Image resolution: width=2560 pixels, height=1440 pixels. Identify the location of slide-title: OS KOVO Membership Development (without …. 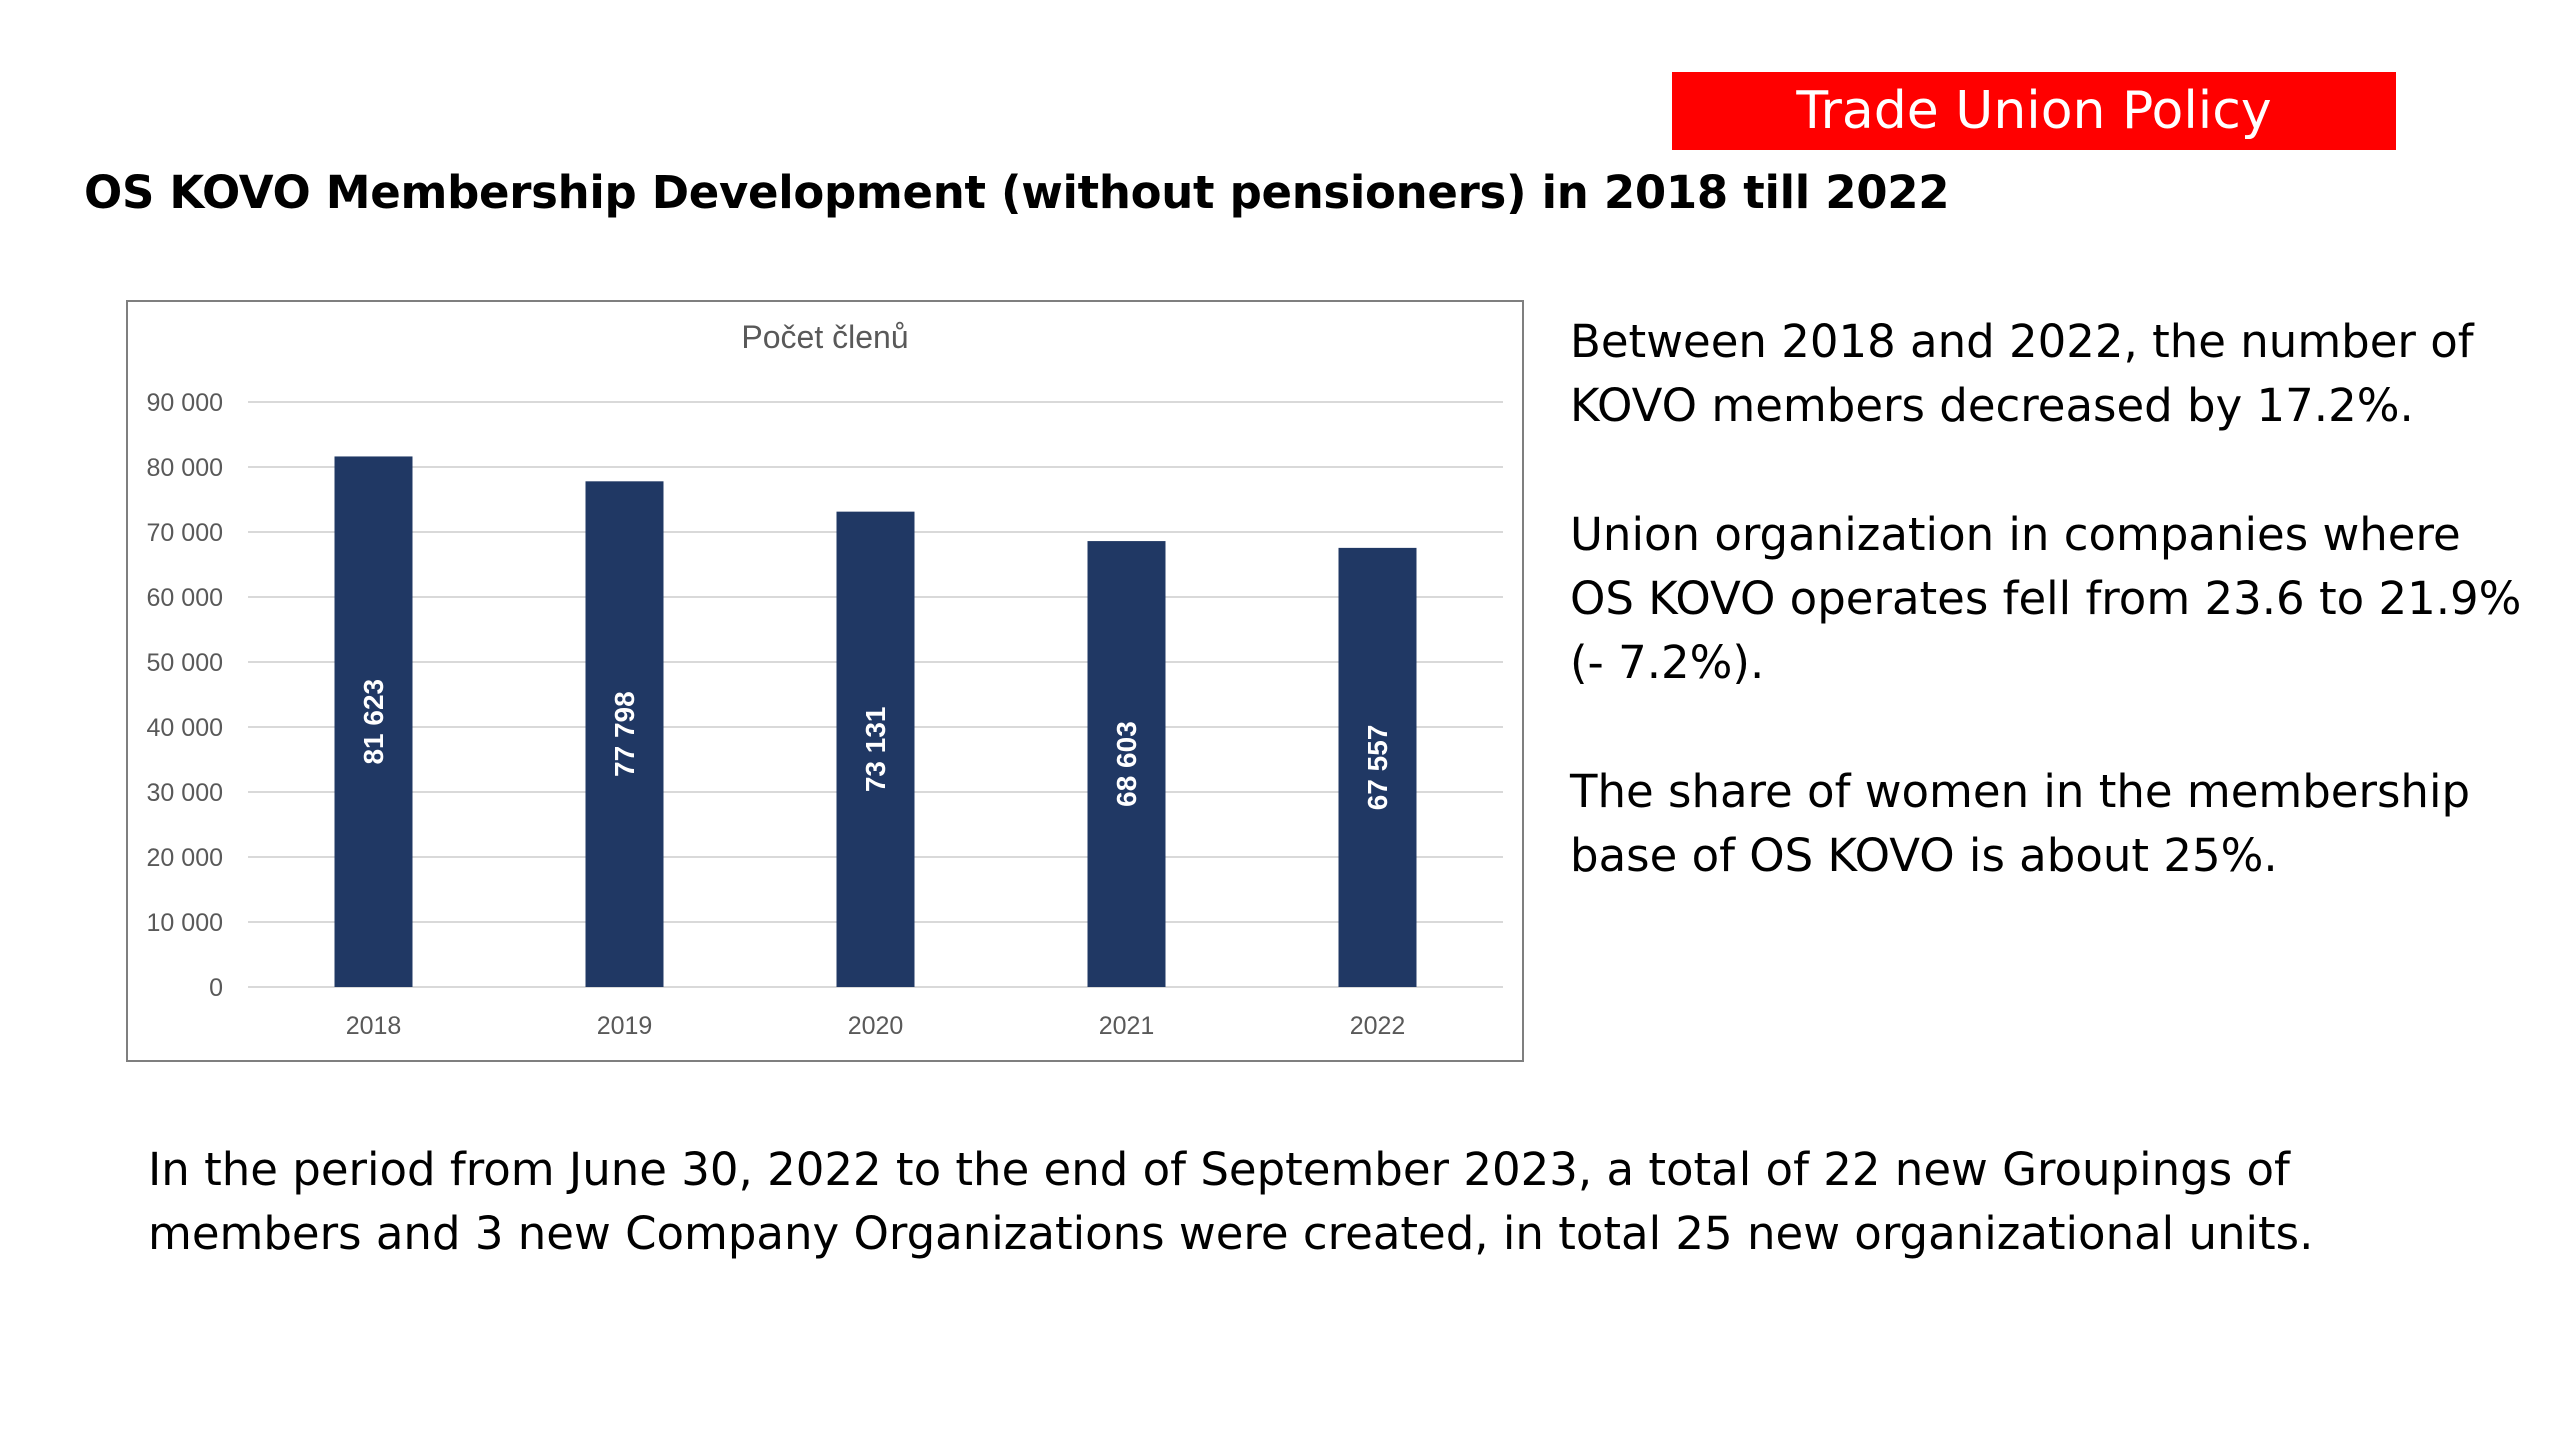
(1017, 192).